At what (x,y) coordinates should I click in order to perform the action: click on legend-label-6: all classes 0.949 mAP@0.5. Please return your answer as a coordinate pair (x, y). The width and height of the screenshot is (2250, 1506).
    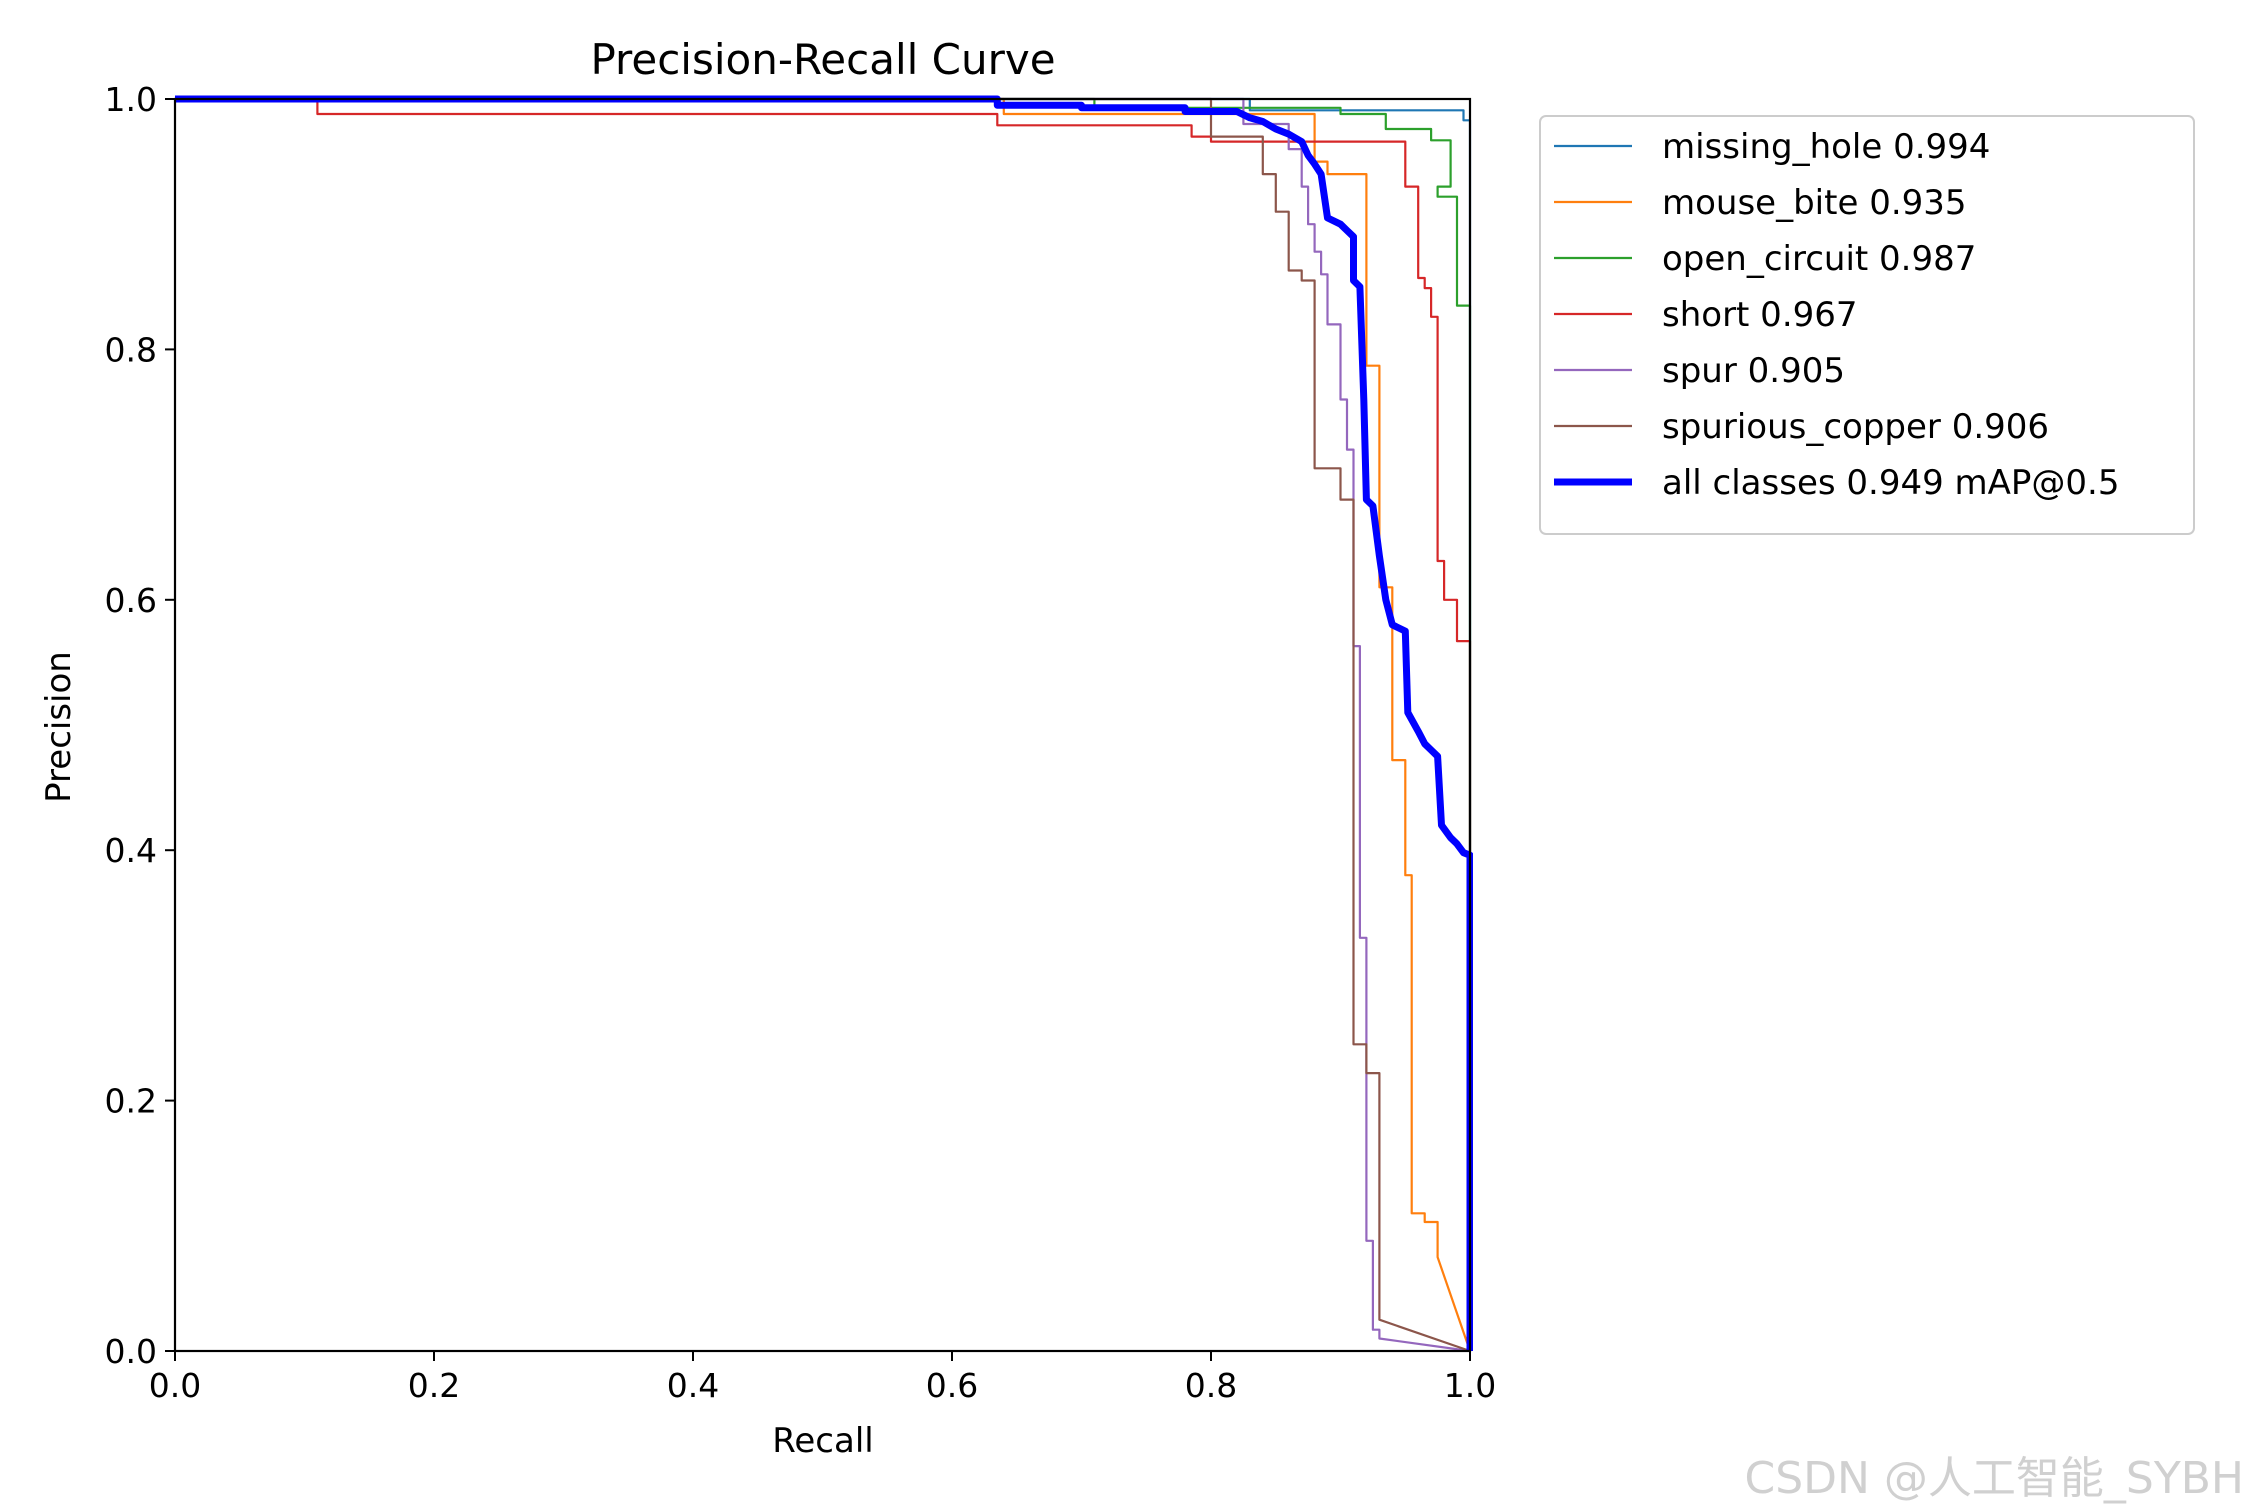
    Looking at the image, I should click on (1890, 483).